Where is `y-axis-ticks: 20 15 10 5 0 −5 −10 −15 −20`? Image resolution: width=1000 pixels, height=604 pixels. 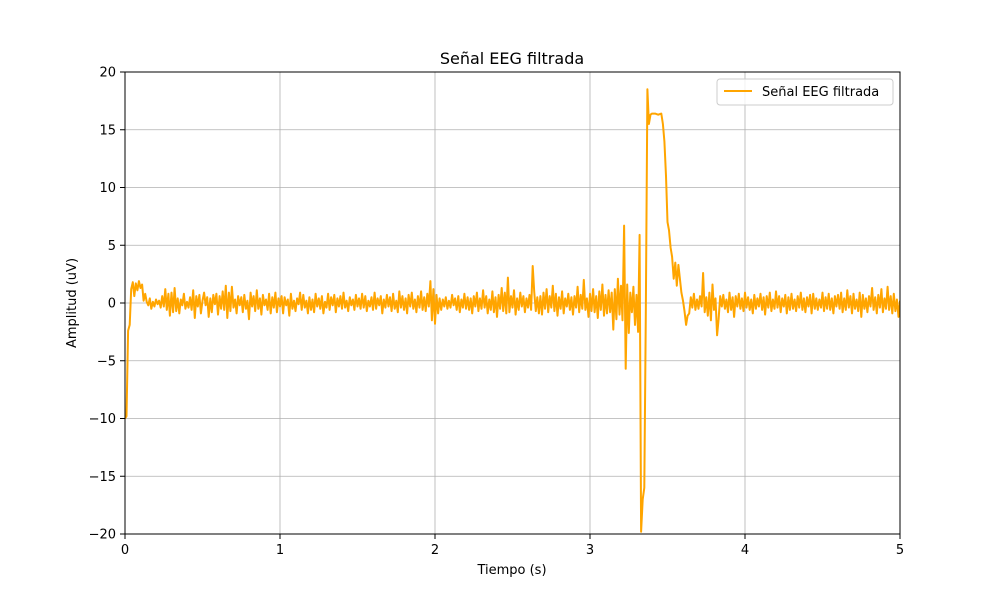 y-axis-ticks: 20 15 10 5 0 −5 −10 −15 −20 is located at coordinates (107, 304).